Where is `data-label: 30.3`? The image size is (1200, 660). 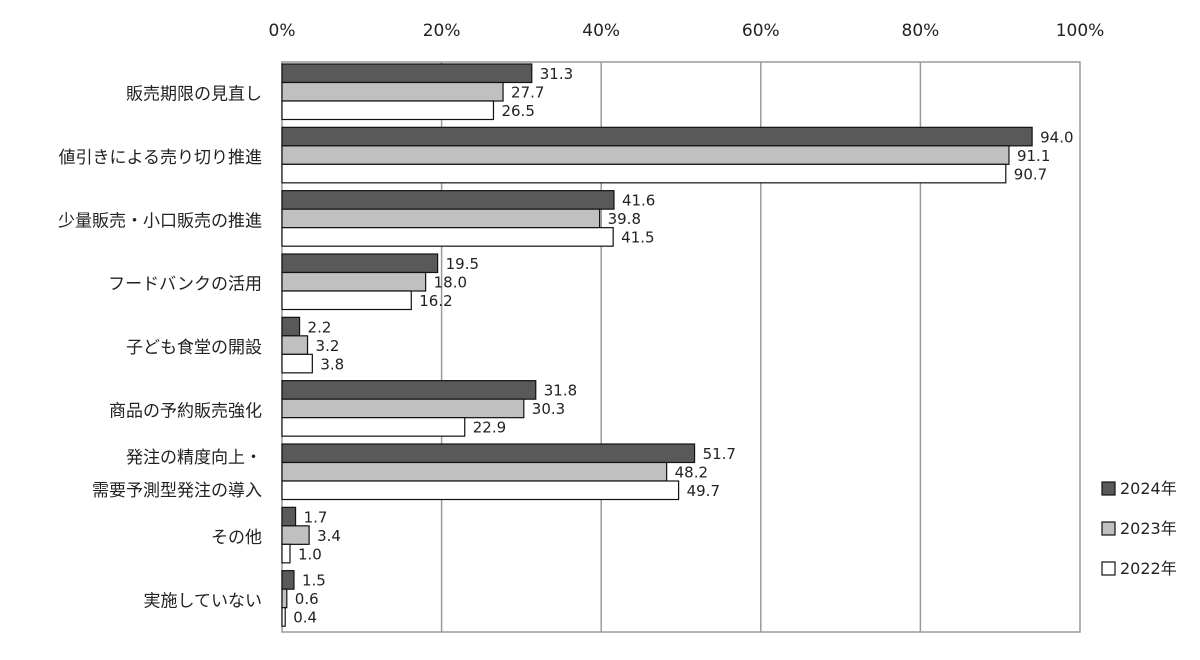 data-label: 30.3 is located at coordinates (548, 409).